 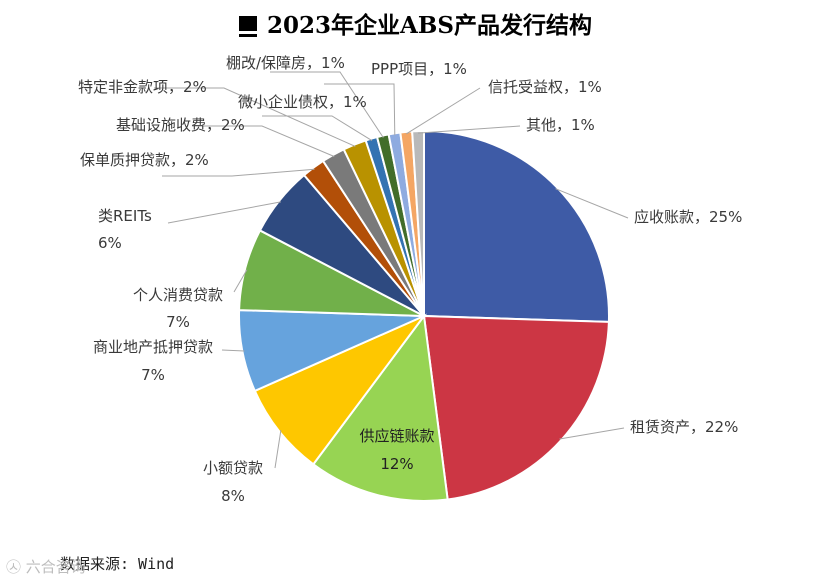 I want to click on data-label-7: 保单质押贷款，2%, so click(x=144, y=160).